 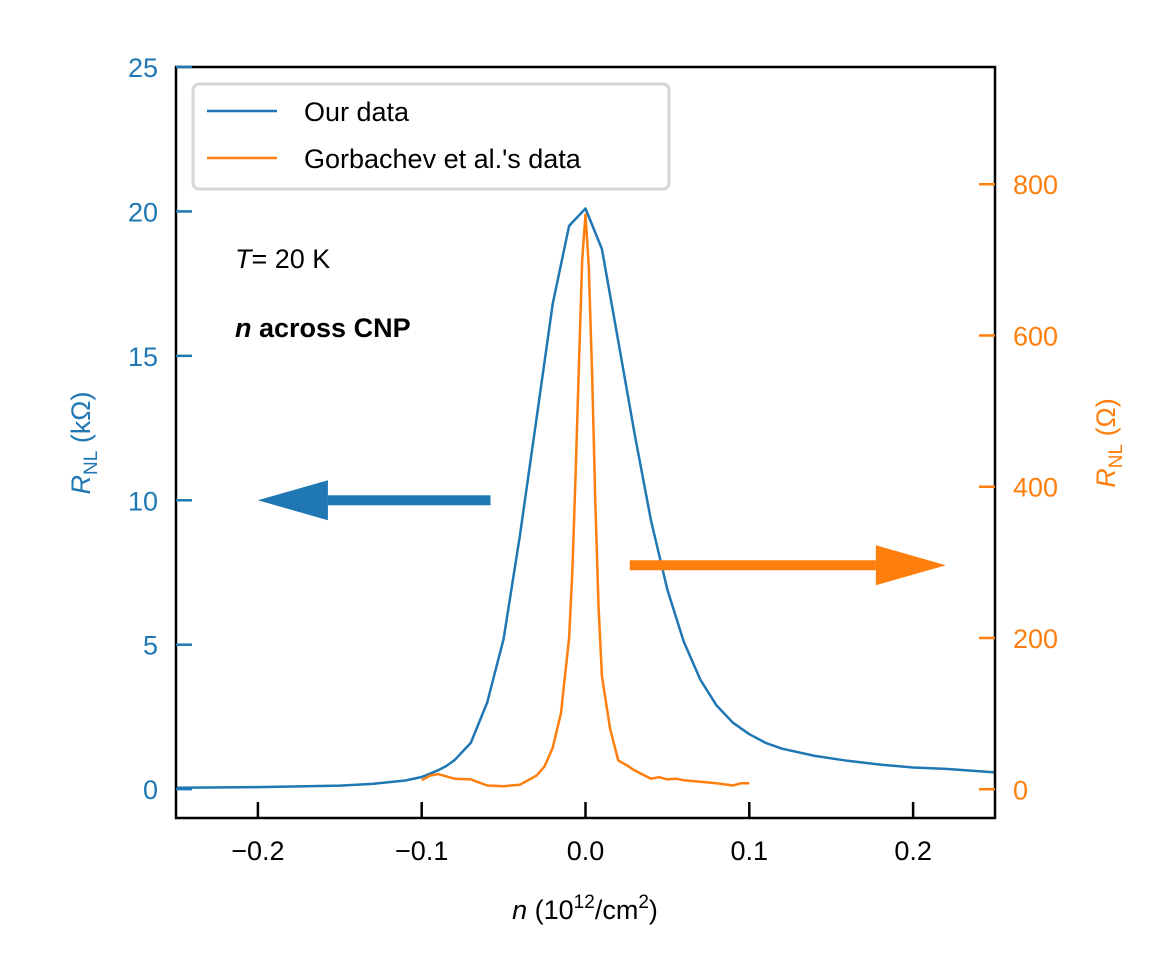 I want to click on right-arrow-shaft, so click(x=752, y=565).